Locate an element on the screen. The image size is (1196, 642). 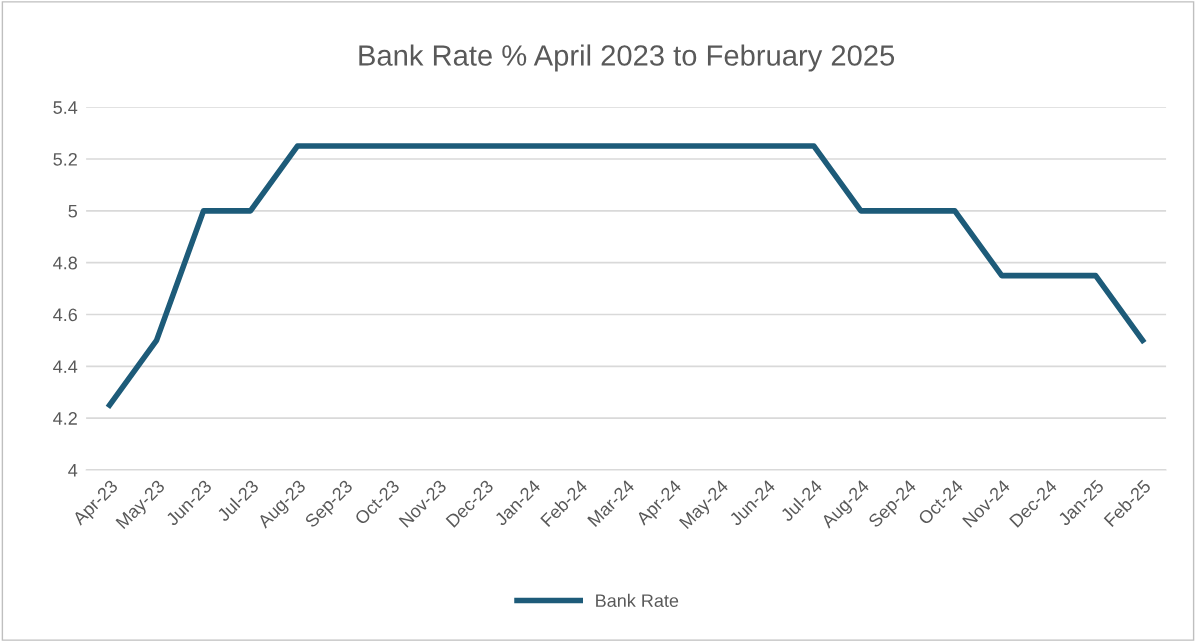
y-tick-label: 5 is located at coordinates (73, 211).